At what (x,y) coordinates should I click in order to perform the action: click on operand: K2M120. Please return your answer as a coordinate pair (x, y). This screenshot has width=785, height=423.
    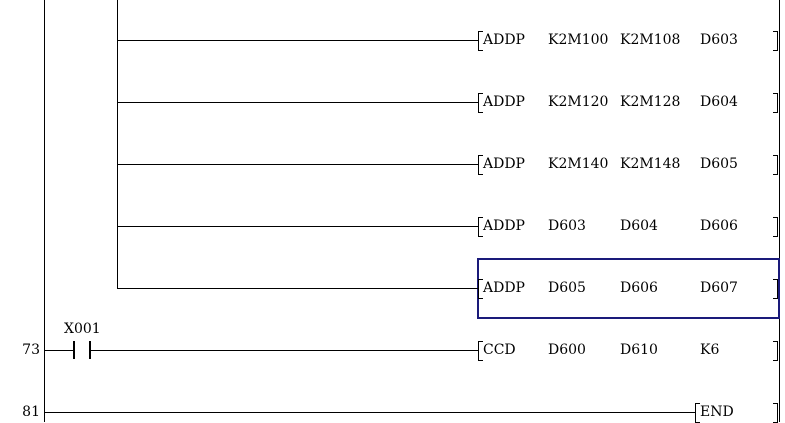
    Looking at the image, I should click on (578, 102).